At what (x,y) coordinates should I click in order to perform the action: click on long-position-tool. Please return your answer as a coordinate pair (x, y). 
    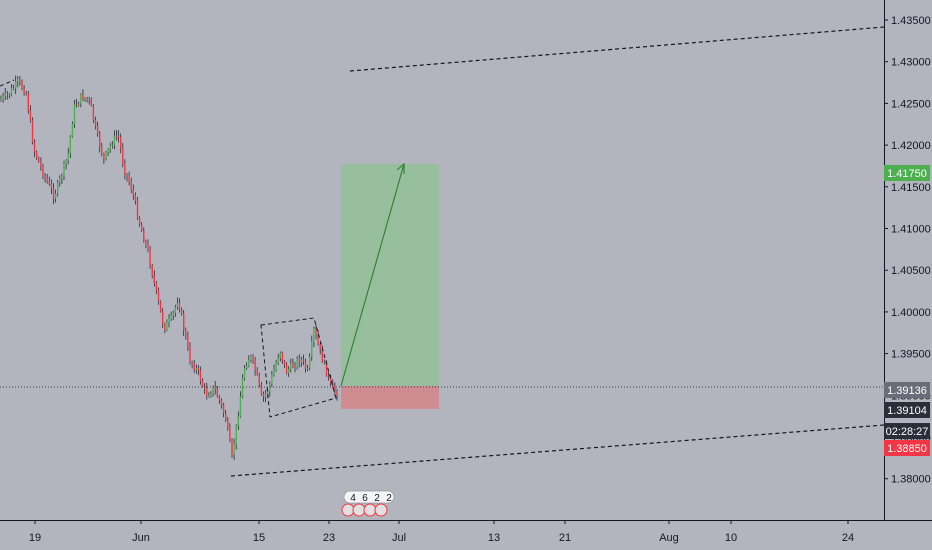
    Looking at the image, I should click on (389, 285).